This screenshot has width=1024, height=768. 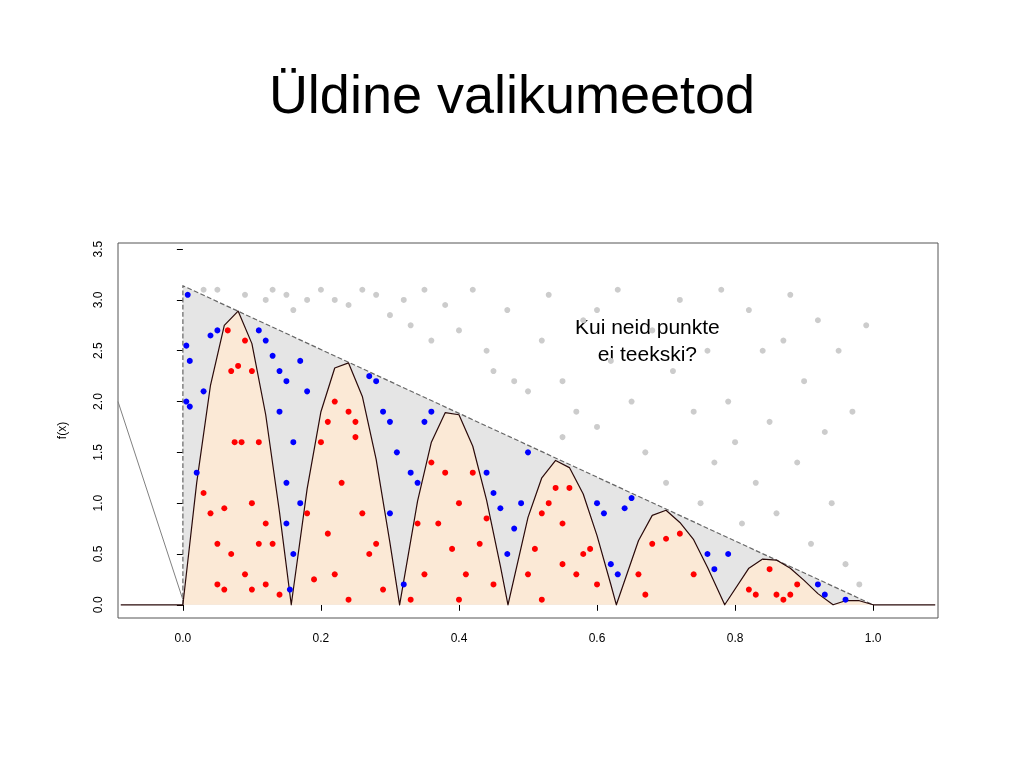 What do you see at coordinates (62, 430) in the screenshot?
I see `y-axis-title: f(x)` at bounding box center [62, 430].